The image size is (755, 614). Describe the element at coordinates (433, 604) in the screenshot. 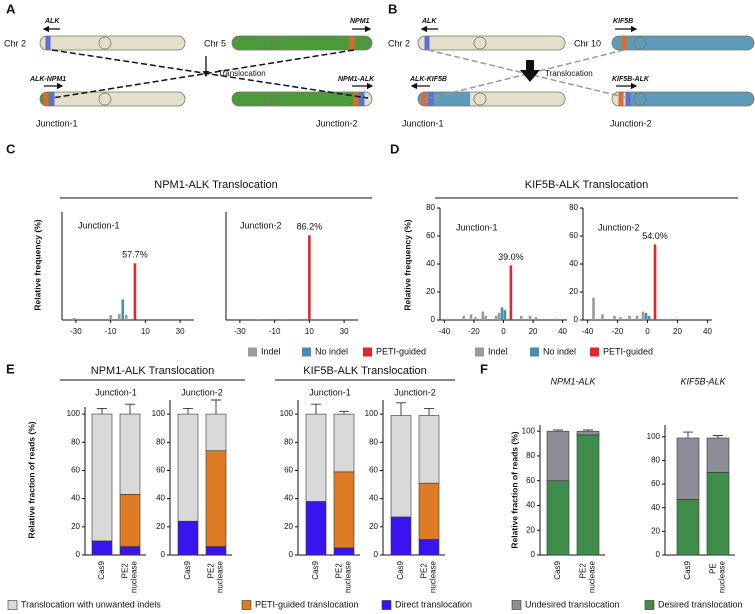

I see `legend-label: Direct translocation` at that location.